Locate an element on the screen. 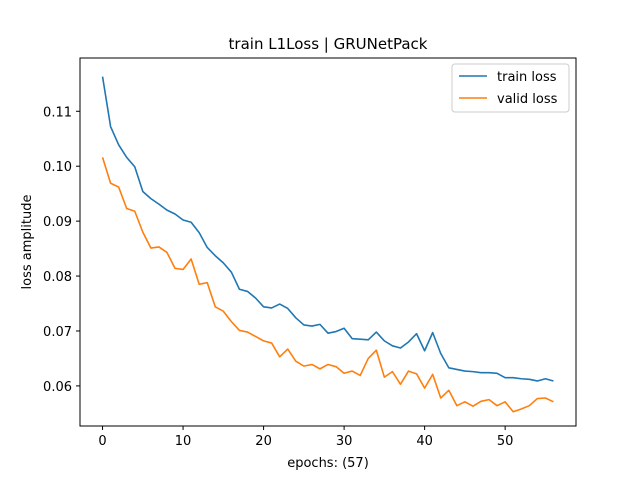 The image size is (640, 480). y-tick-label: 0.11 is located at coordinates (57, 112).